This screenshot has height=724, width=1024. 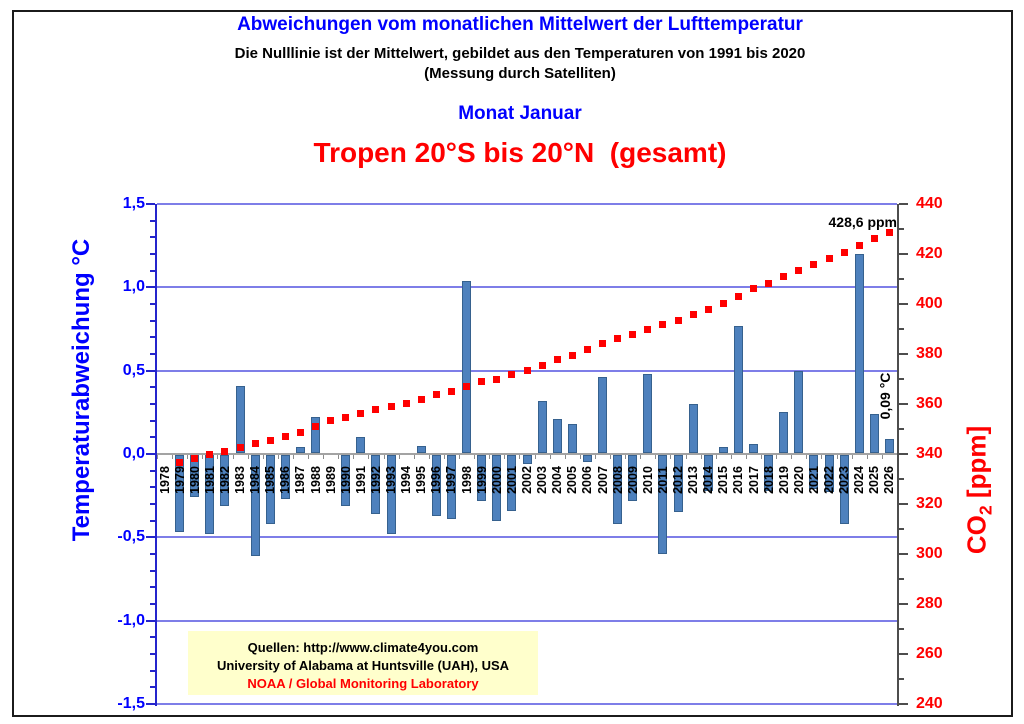 I want to click on bar-2011, so click(x=663, y=504).